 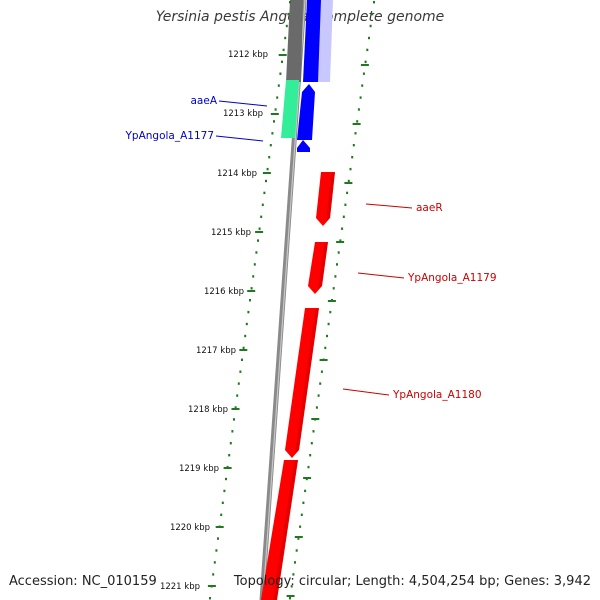 I want to click on gene-label-aaeR: aaeR, so click(x=429, y=208).